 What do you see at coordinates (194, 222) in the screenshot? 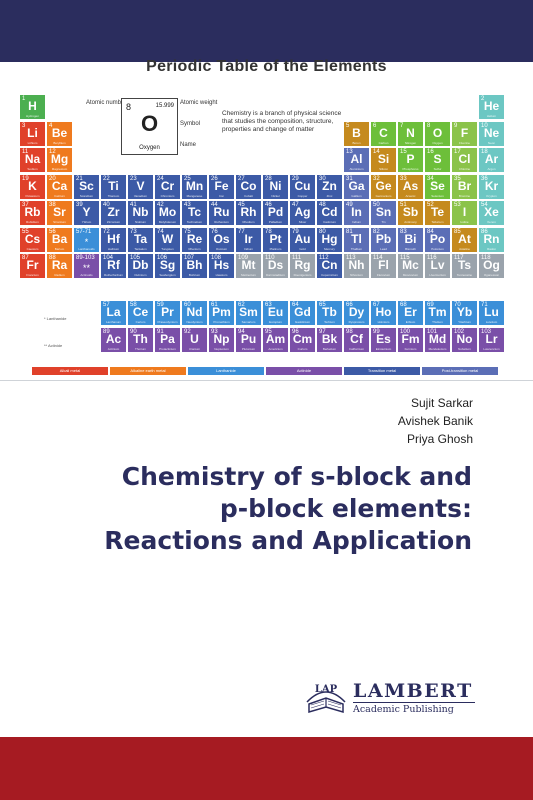
I see `element-name: Technetium` at bounding box center [194, 222].